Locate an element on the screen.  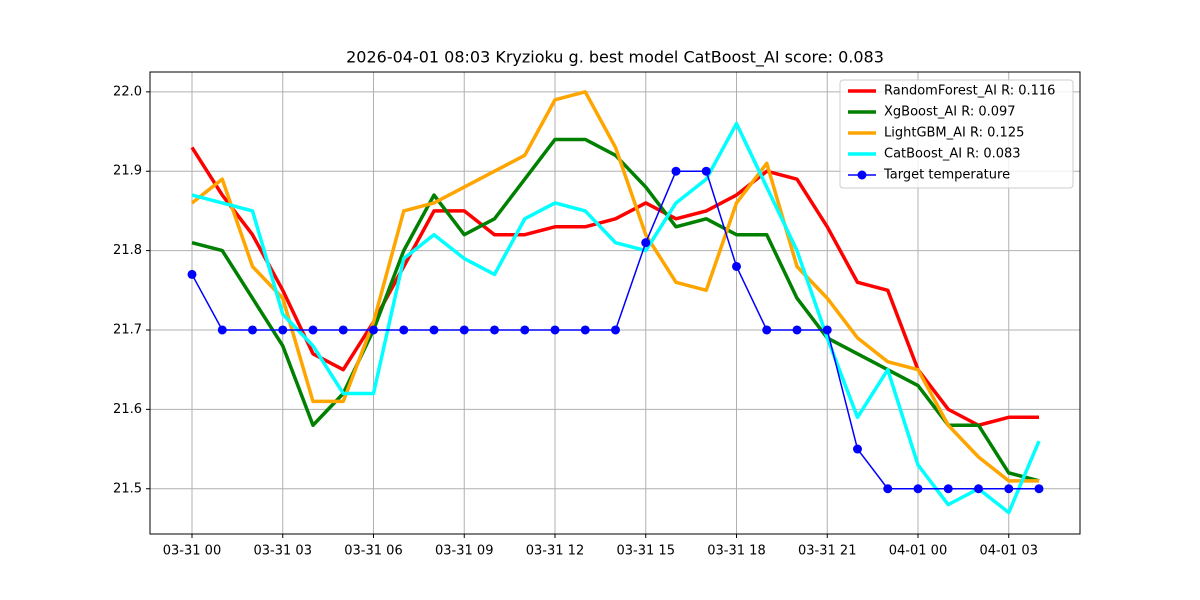
x-tick-label: 03-31 03 is located at coordinates (283, 551).